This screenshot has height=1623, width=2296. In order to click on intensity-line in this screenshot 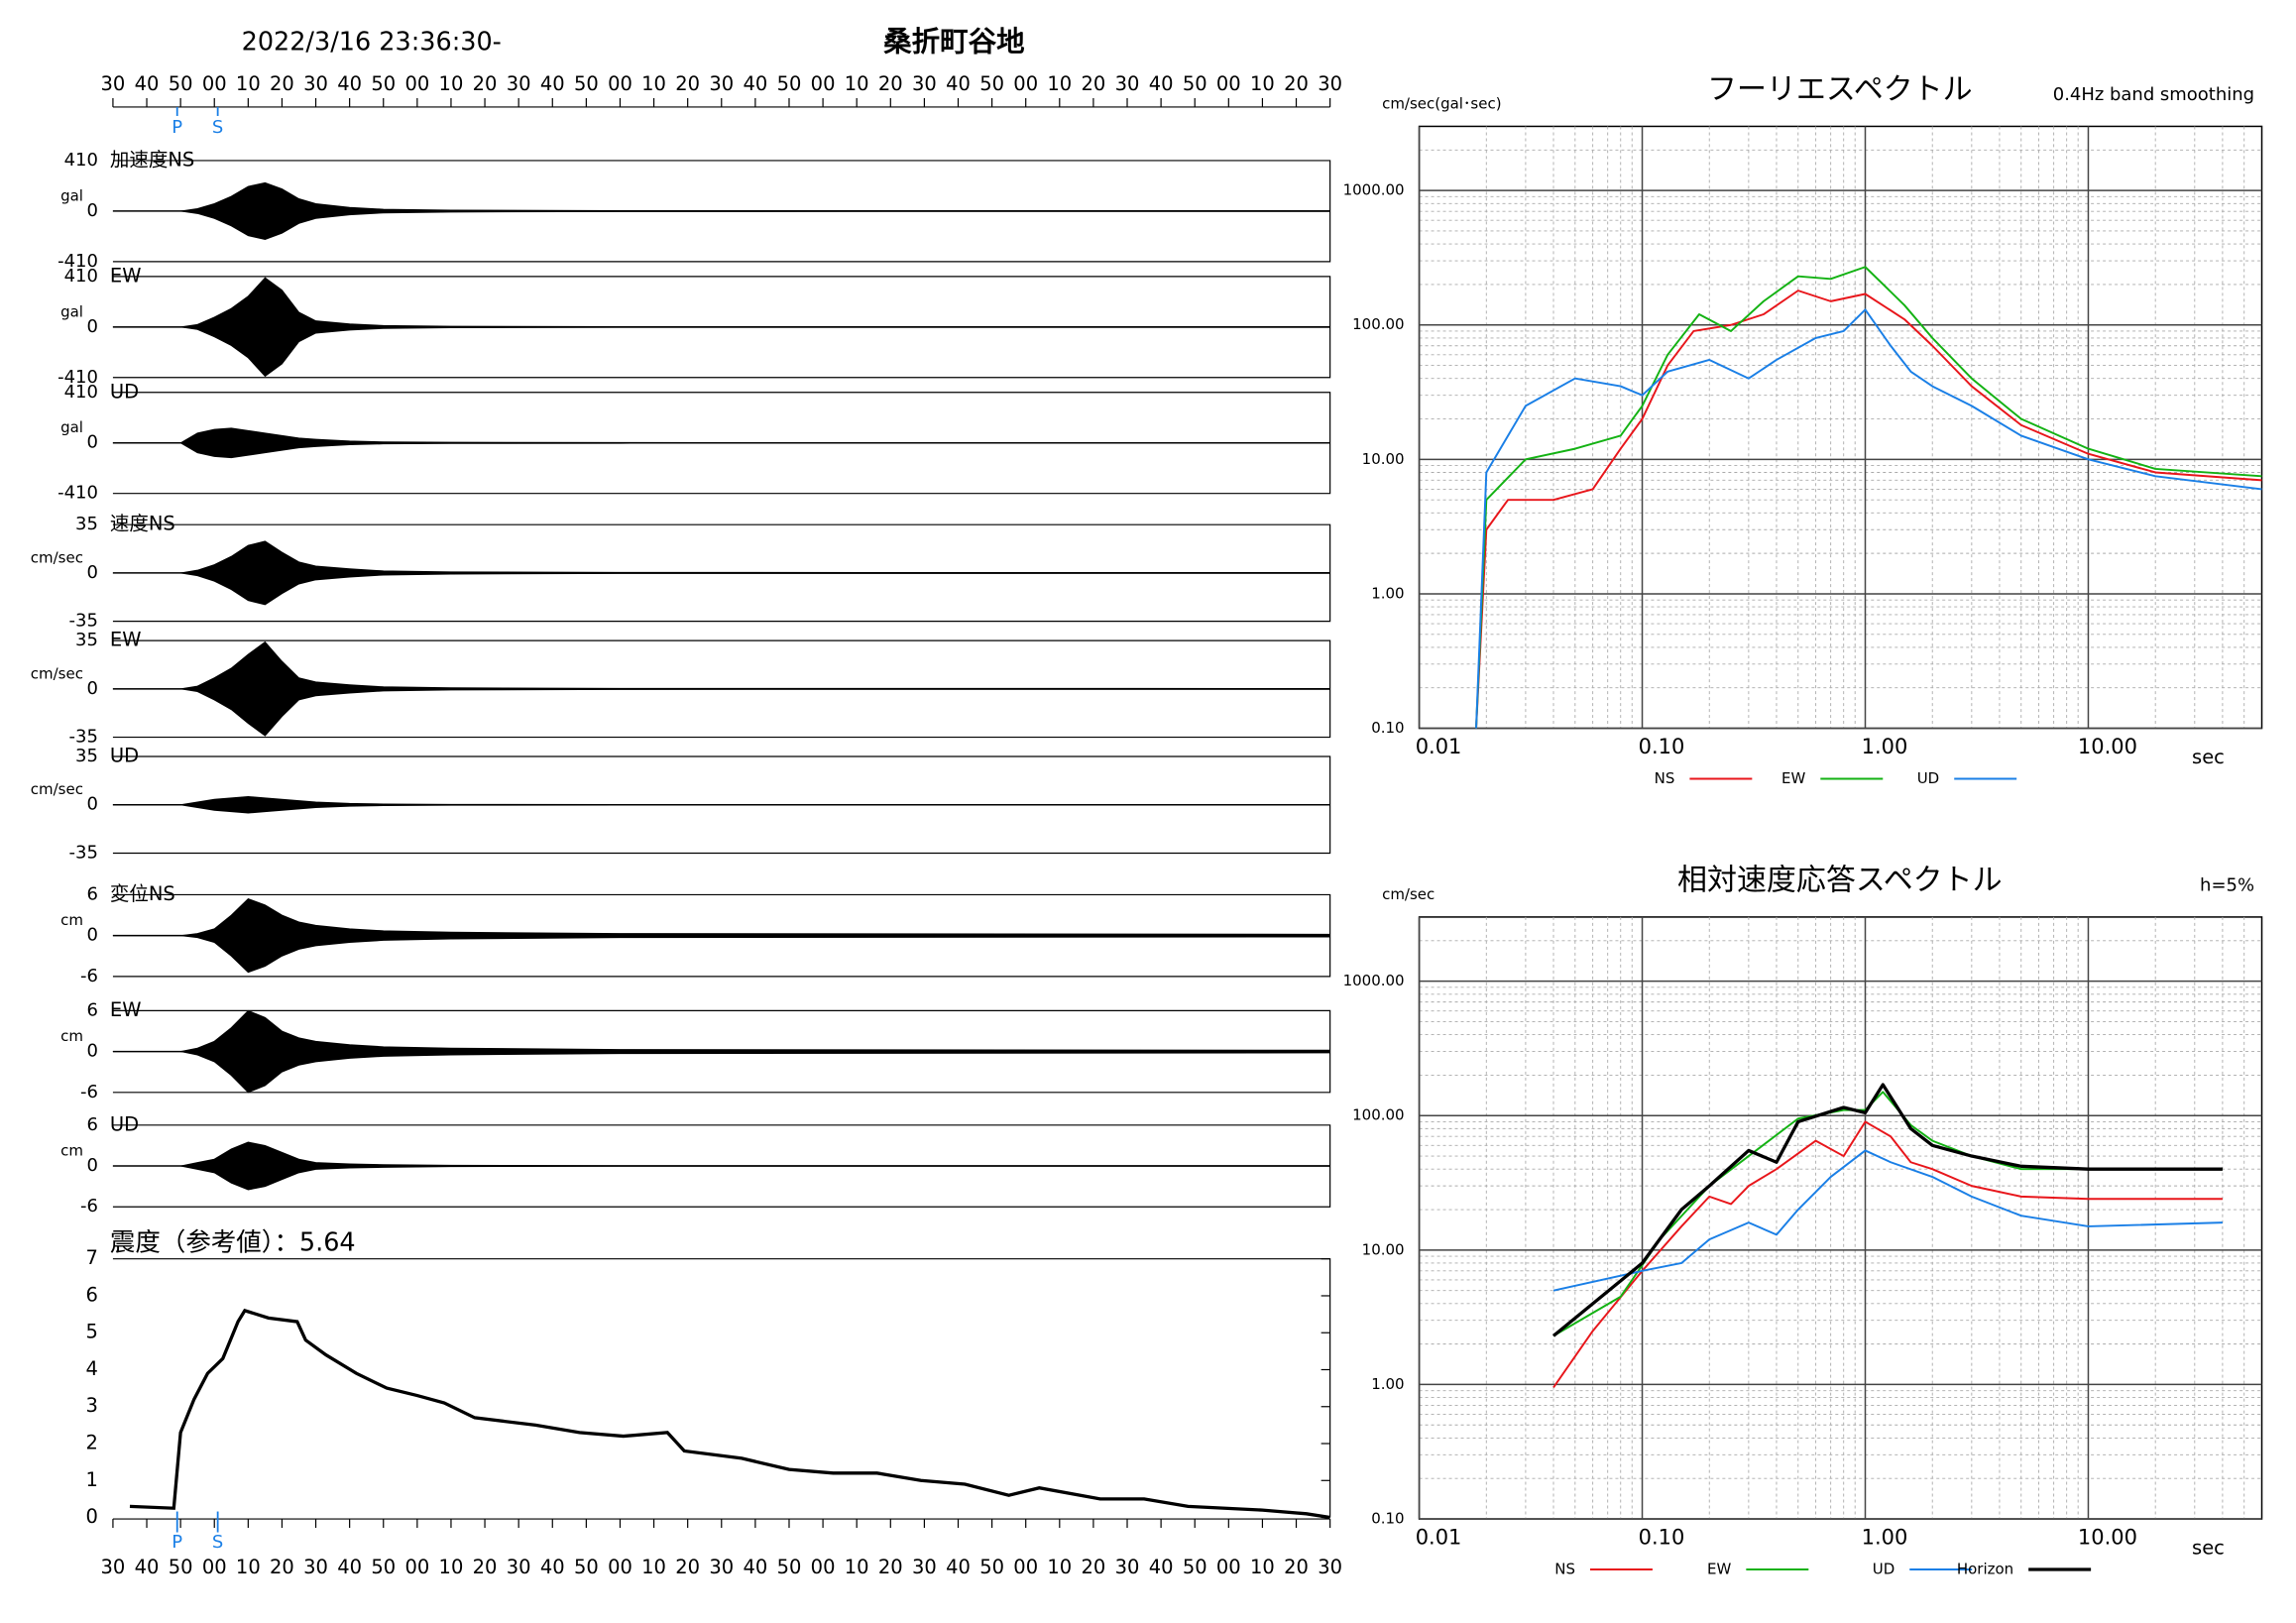, I will do `click(730, 1414)`.